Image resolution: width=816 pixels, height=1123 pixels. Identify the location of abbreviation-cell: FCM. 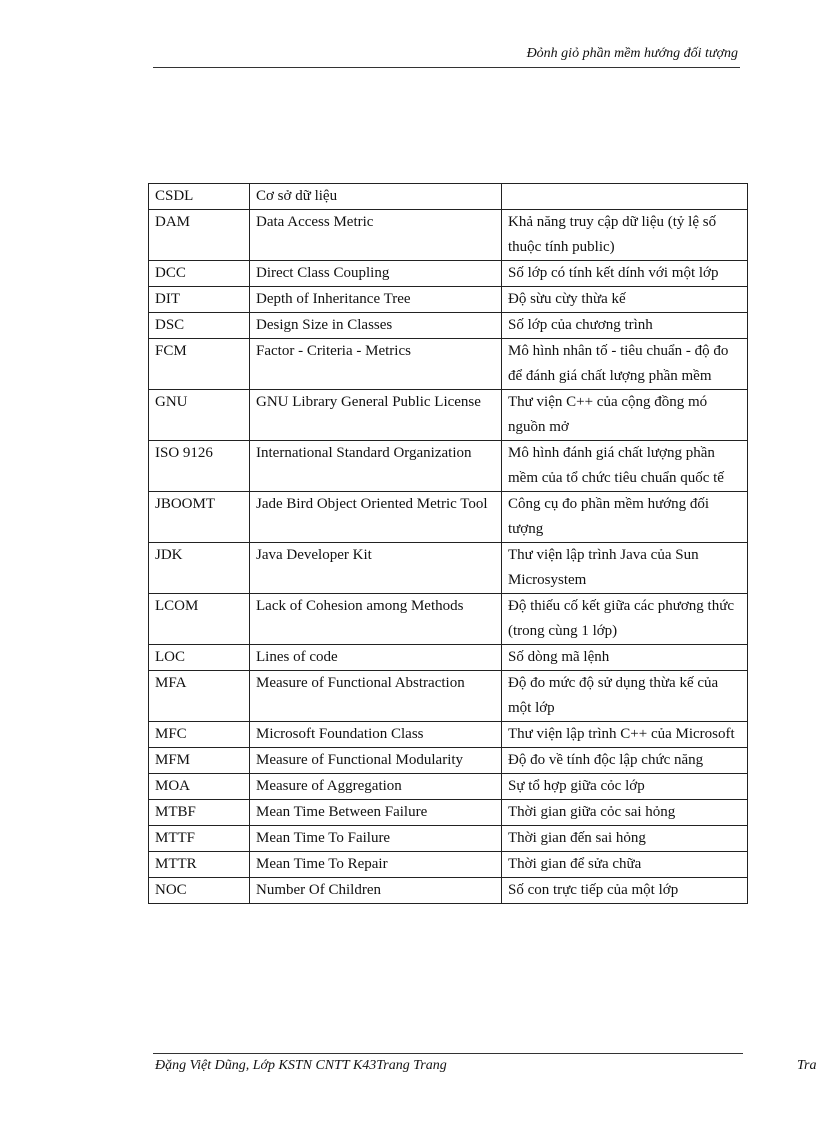
(199, 364).